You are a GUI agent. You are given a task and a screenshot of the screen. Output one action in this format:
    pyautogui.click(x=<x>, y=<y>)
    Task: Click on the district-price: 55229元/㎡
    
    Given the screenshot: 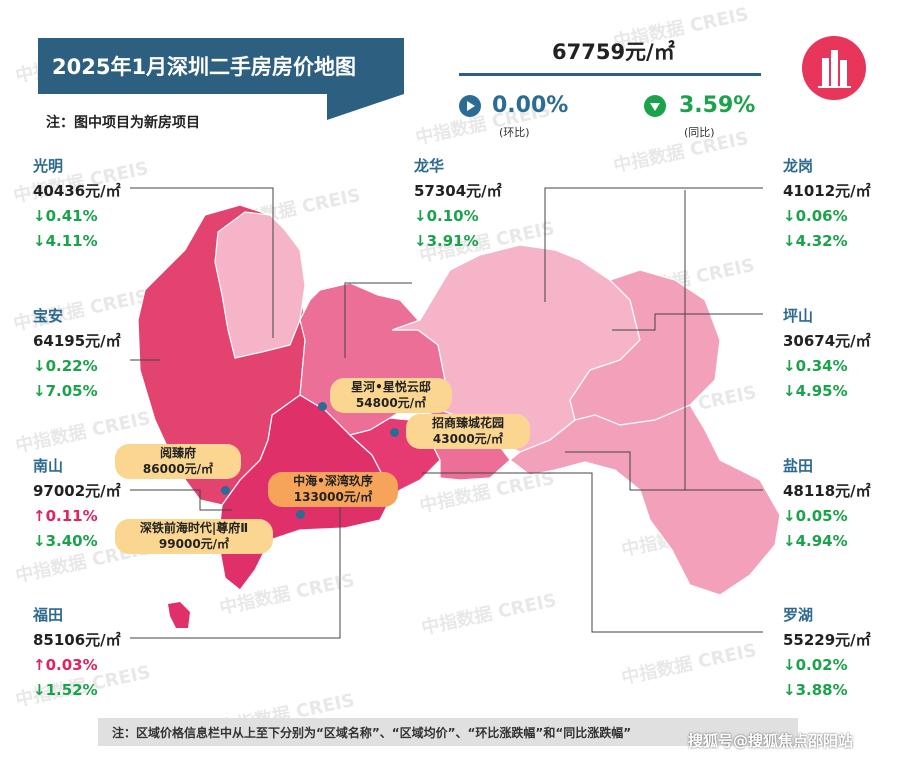 What is the action you would take?
    pyautogui.click(x=827, y=640)
    